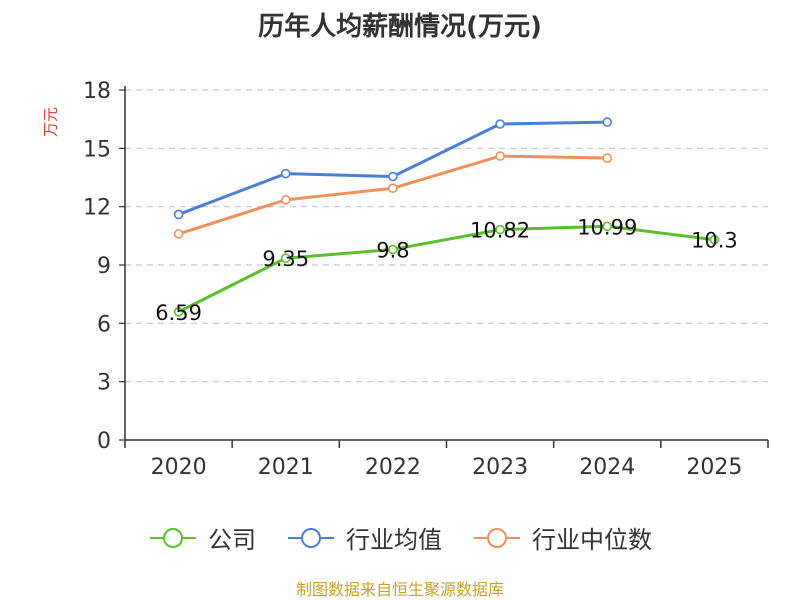  Describe the element at coordinates (104, 383) in the screenshot. I see `y-tick-label: 3` at that location.